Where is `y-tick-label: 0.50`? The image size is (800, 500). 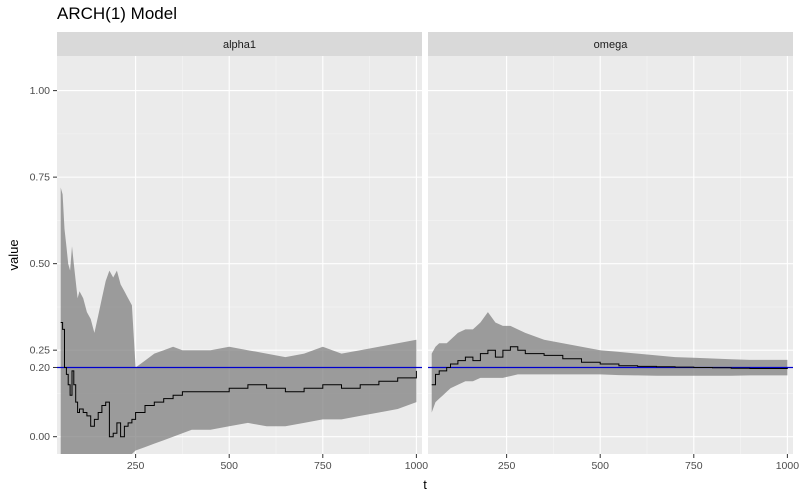 y-tick-label: 0.50 is located at coordinates (40, 264).